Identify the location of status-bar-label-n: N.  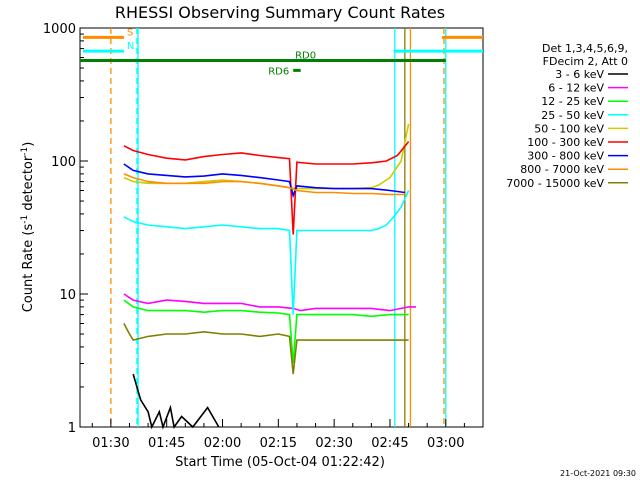
(130, 46).